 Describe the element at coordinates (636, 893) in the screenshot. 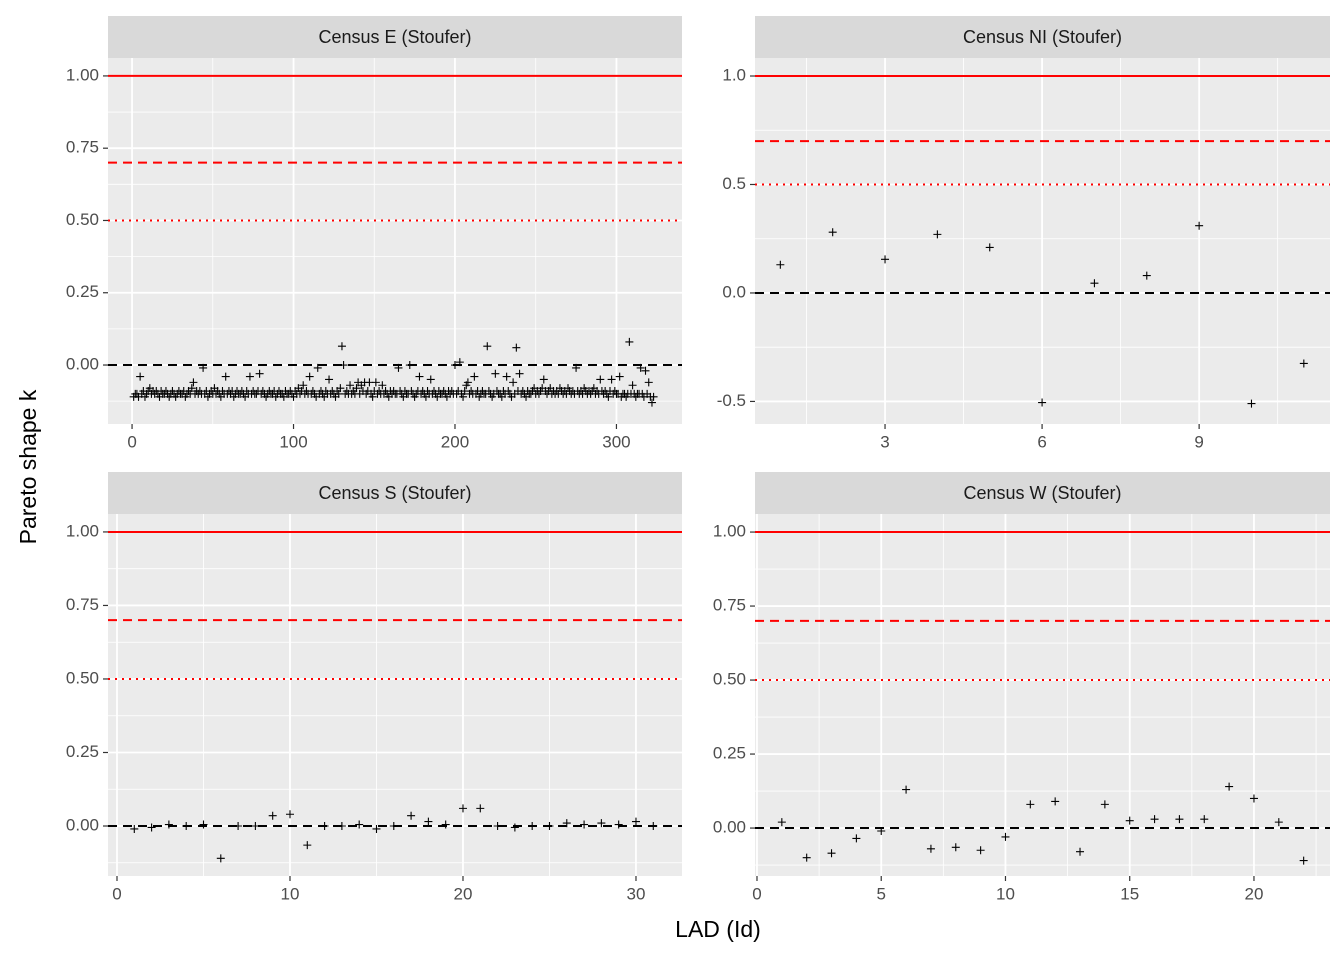

I see `x-tick-label: 30` at that location.